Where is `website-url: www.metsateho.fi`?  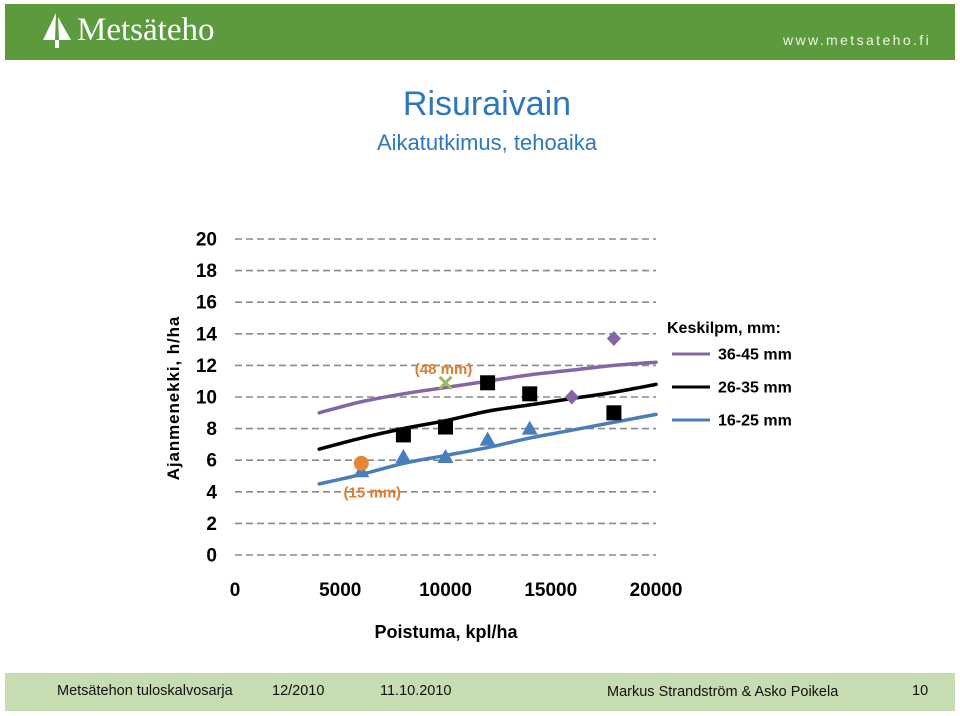 website-url: www.metsateho.fi is located at coordinates (857, 40).